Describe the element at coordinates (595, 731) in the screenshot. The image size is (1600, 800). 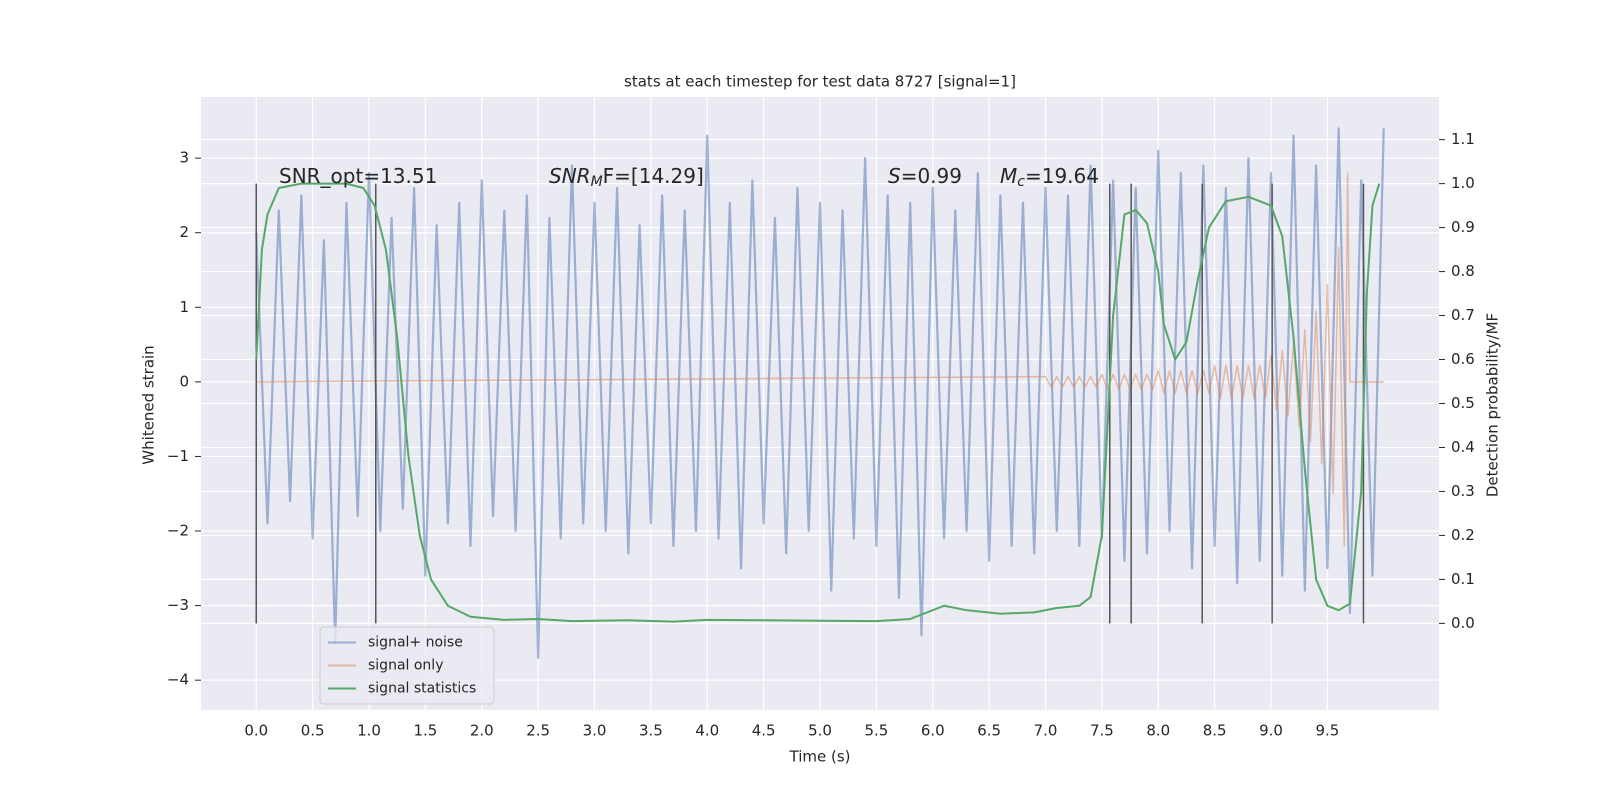
I see `x-tick-label: 3.0` at that location.